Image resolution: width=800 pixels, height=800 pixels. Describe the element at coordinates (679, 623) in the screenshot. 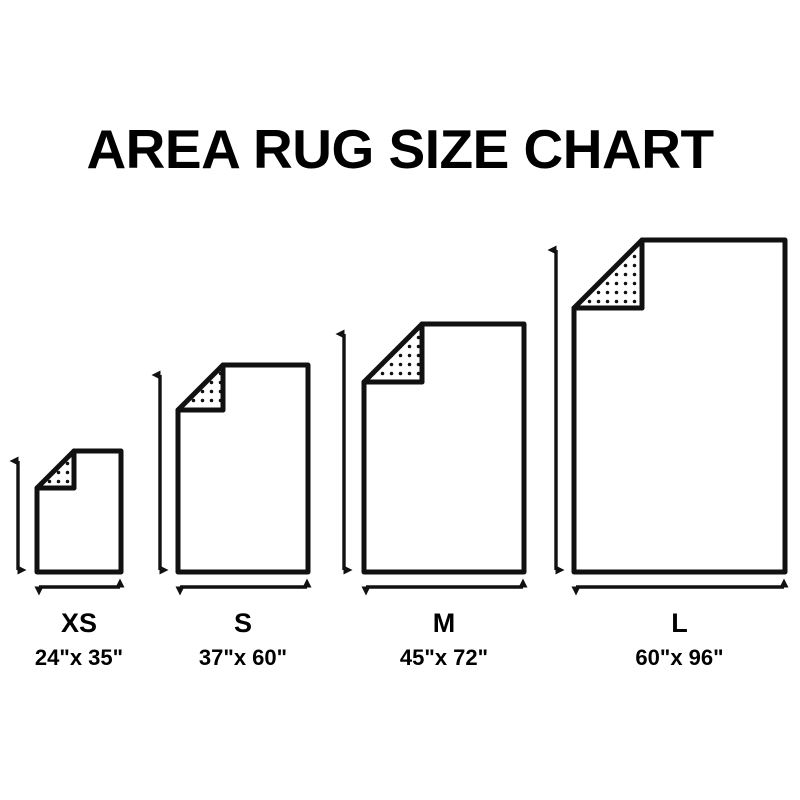

I see `rug-size-label-l: L` at that location.